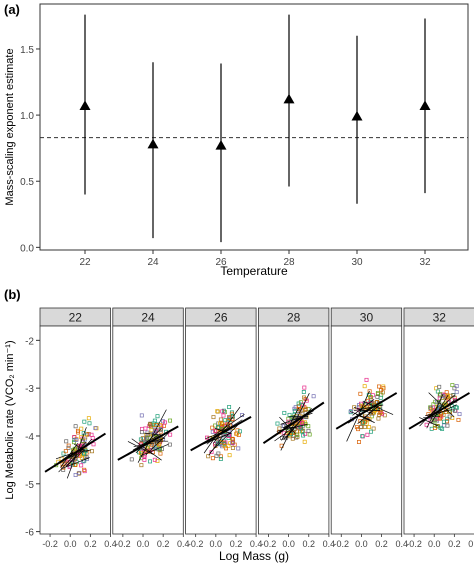 This screenshot has width=474, height=566. Describe the element at coordinates (153, 262) in the screenshot. I see `x-tick-label: 24` at that location.